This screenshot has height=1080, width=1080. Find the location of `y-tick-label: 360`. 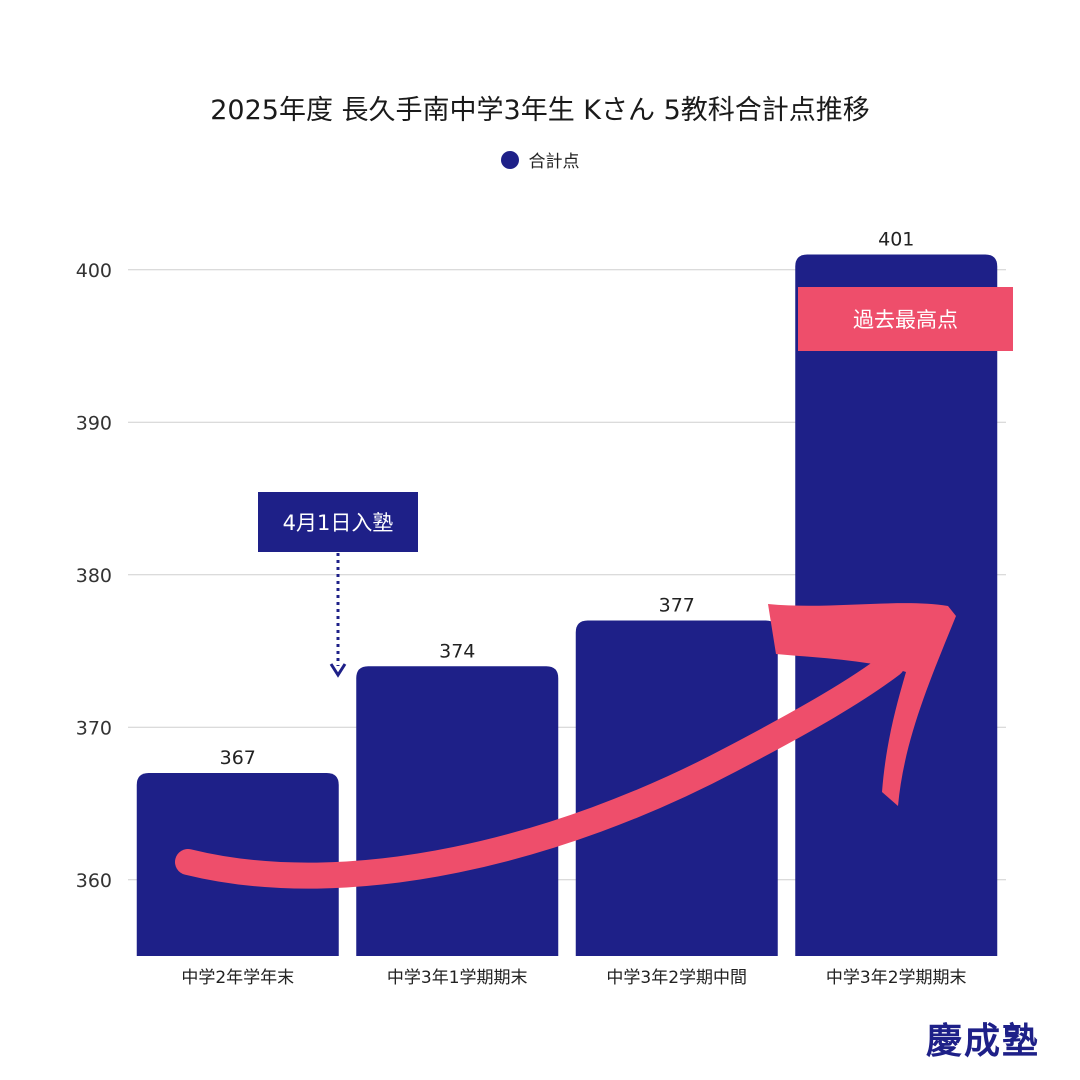

y-tick-label: 360 is located at coordinates (94, 881).